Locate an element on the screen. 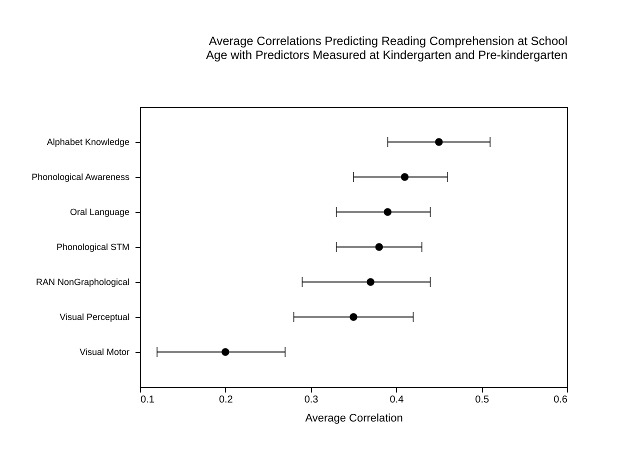 The width and height of the screenshot is (626, 475). y-tick-label: Oral Language is located at coordinates (100, 212).